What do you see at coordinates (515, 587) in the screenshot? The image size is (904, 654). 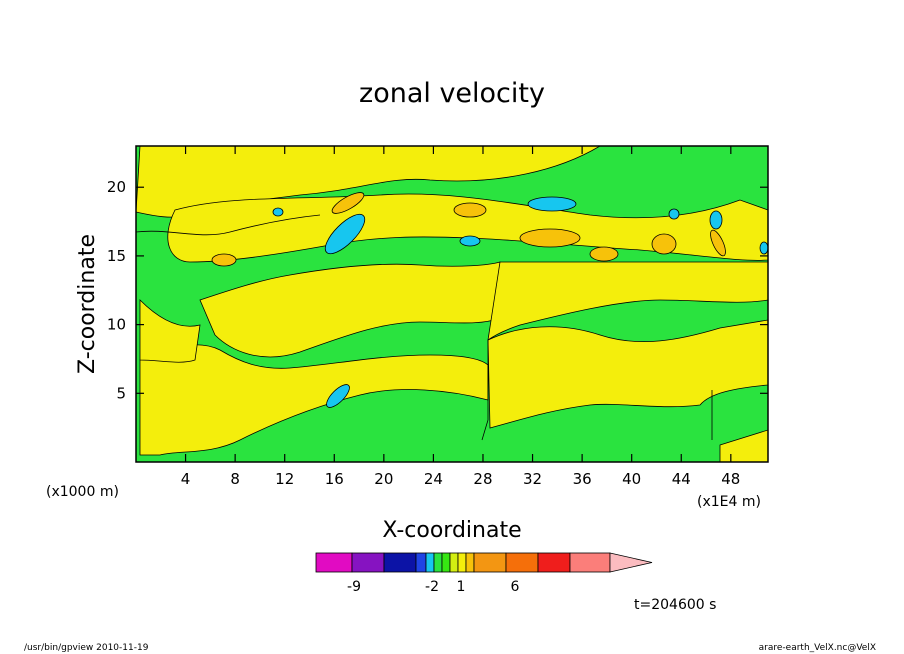 I see `colorbar-tick-label: 6` at bounding box center [515, 587].